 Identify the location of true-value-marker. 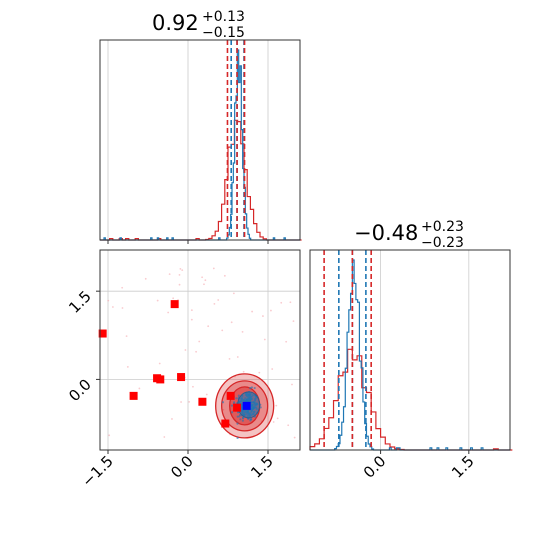
(246, 405).